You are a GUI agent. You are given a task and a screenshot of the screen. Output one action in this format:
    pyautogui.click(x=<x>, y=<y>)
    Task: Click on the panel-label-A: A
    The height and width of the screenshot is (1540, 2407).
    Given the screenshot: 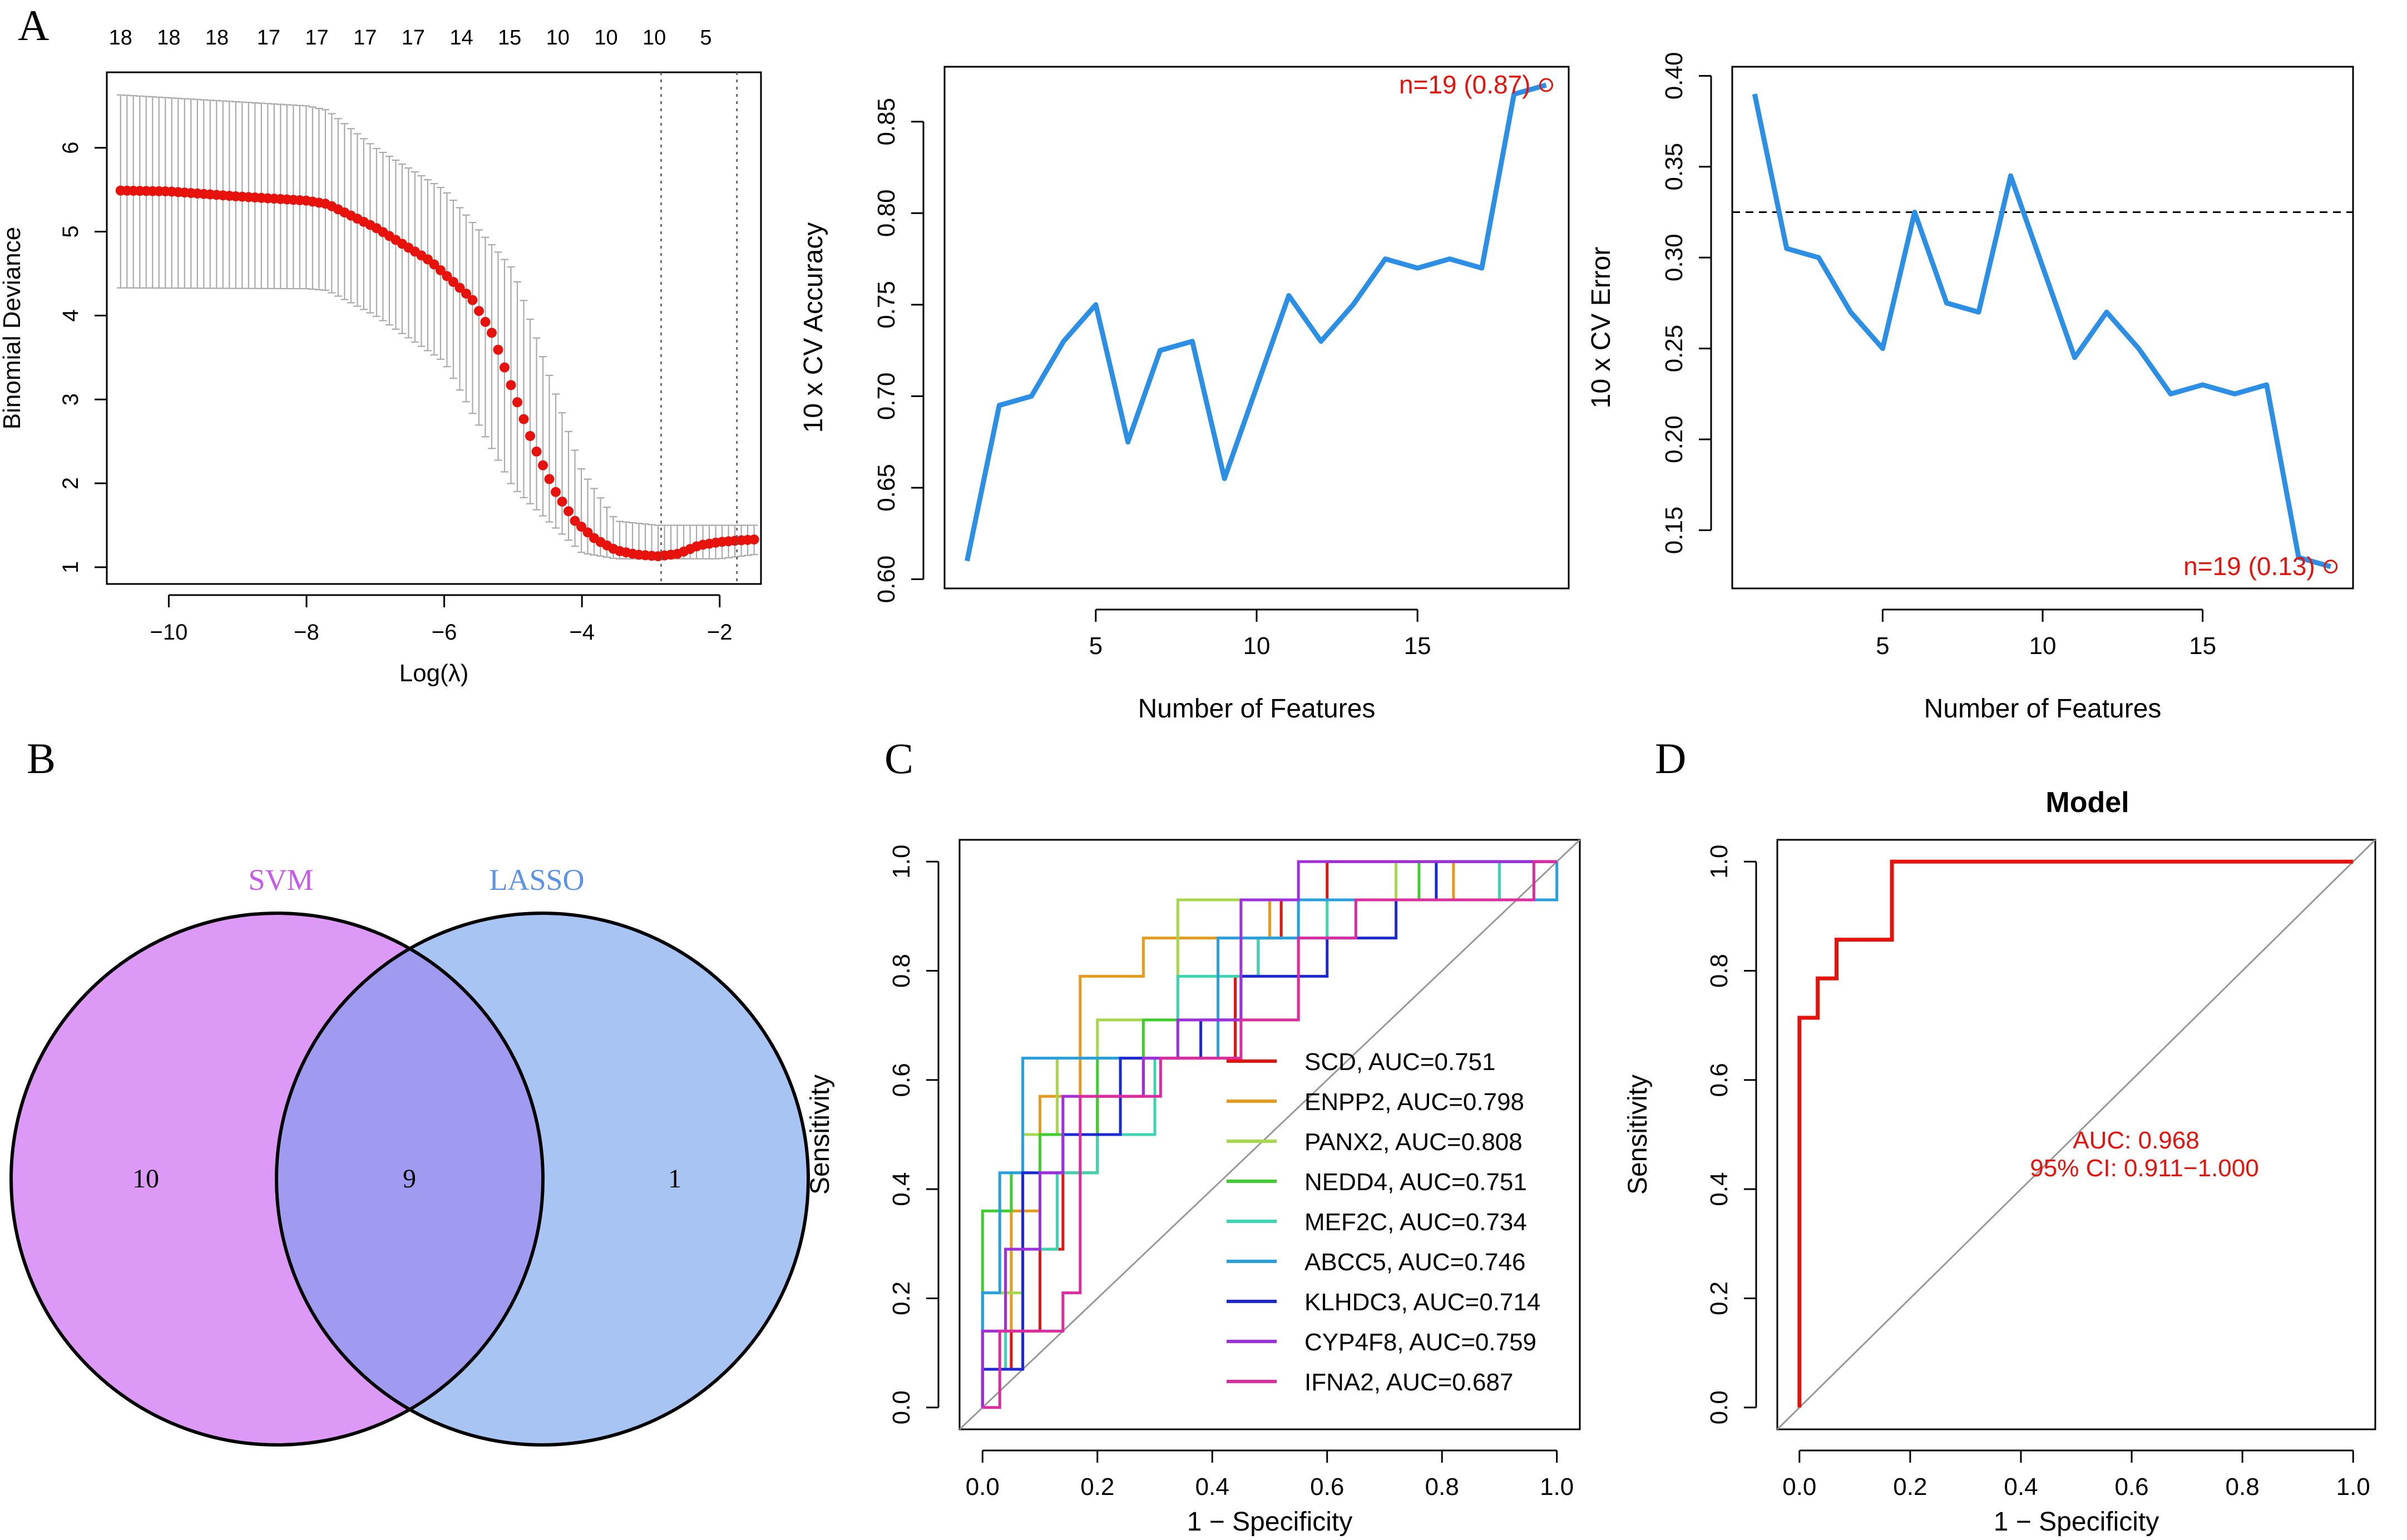 What is the action you would take?
    pyautogui.click(x=33, y=25)
    